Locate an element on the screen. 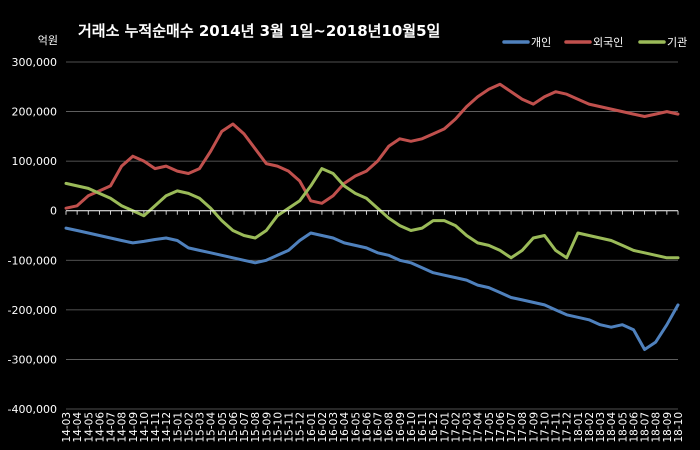 Image resolution: width=700 pixels, height=450 pixels. legend-label: 외국인 is located at coordinates (608, 42).